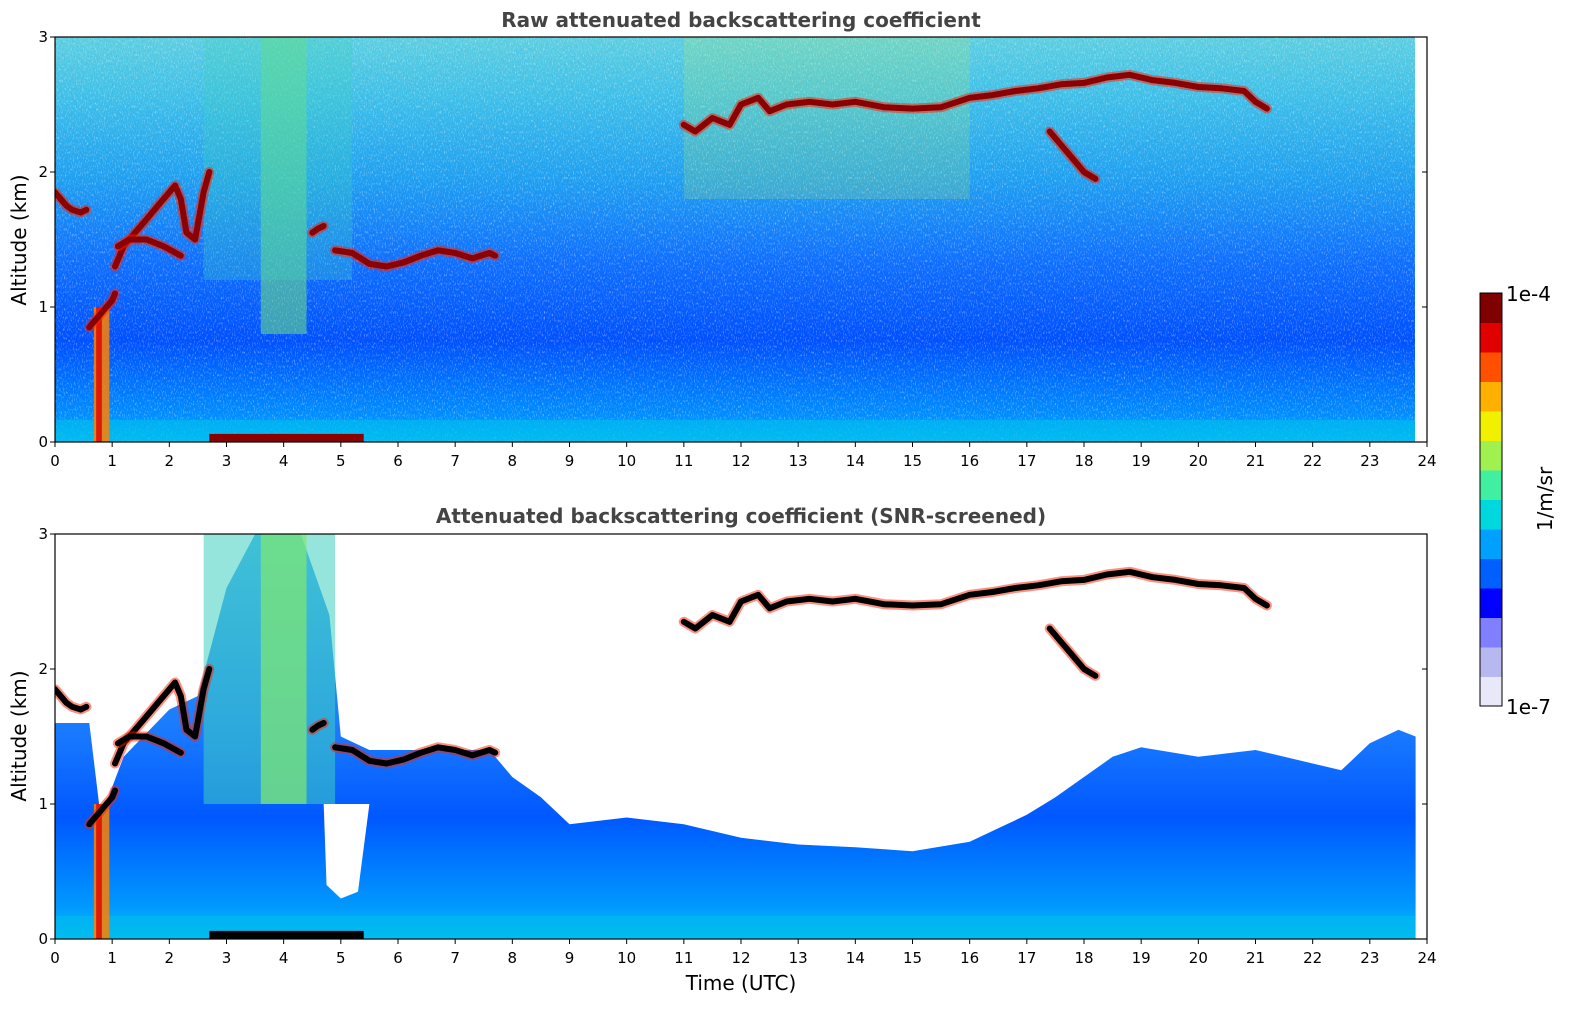 The width and height of the screenshot is (1595, 1020). Describe the element at coordinates (855, 461) in the screenshot. I see `x-tick-label: 14` at that location.